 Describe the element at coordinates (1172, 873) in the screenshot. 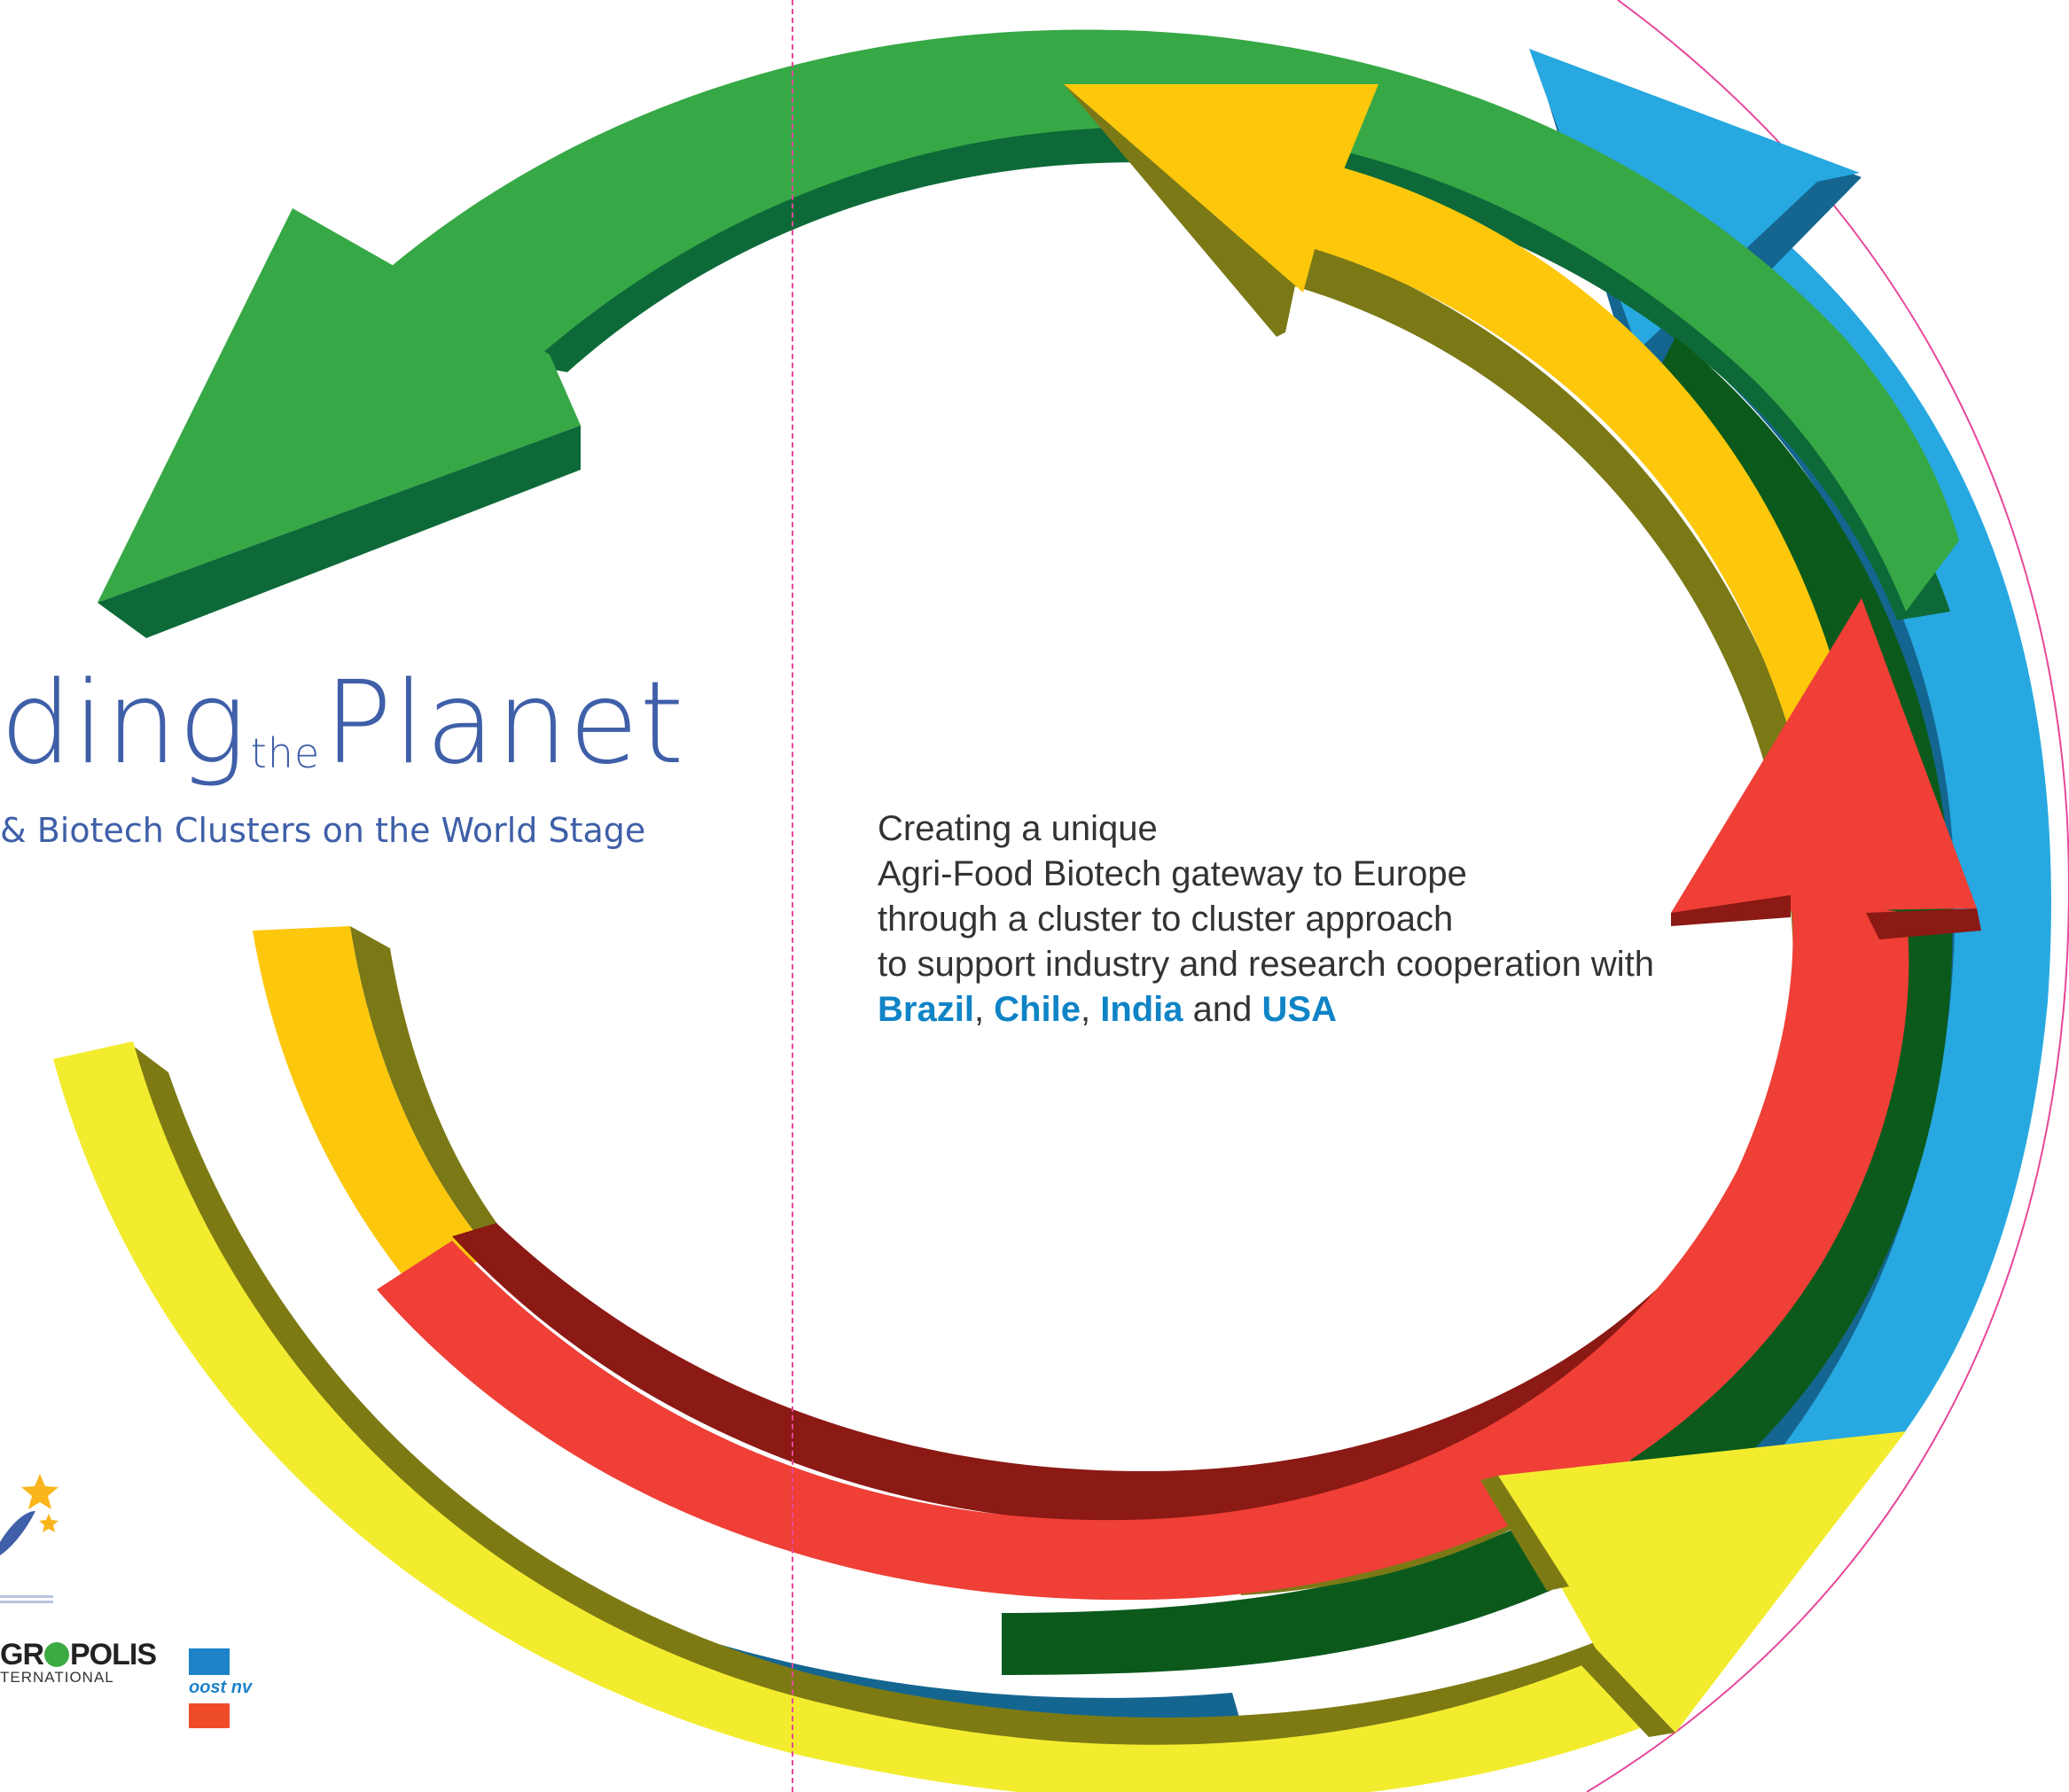

I see `tagline-line2: Agri-Food Biotech gateway to Europe` at that location.